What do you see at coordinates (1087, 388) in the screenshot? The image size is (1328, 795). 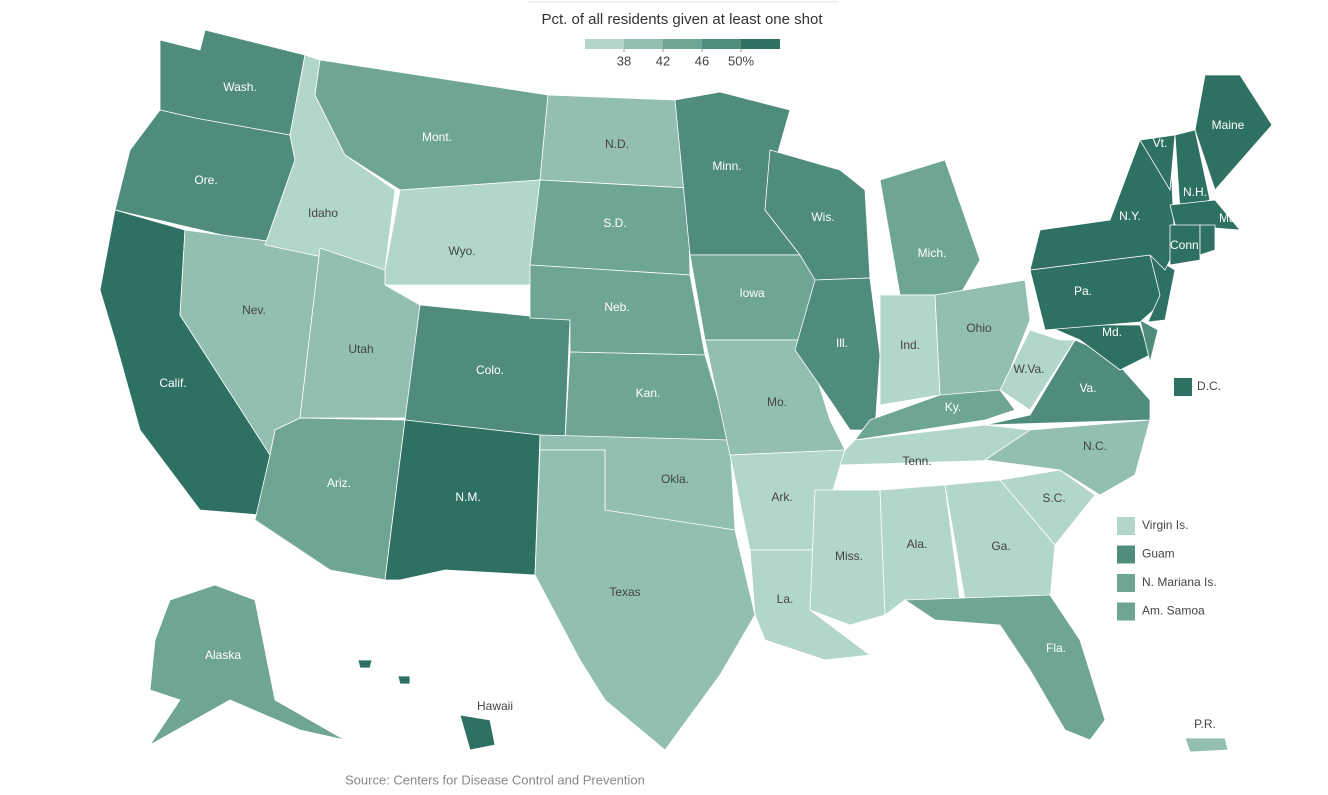 I see `state-label: Va.` at bounding box center [1087, 388].